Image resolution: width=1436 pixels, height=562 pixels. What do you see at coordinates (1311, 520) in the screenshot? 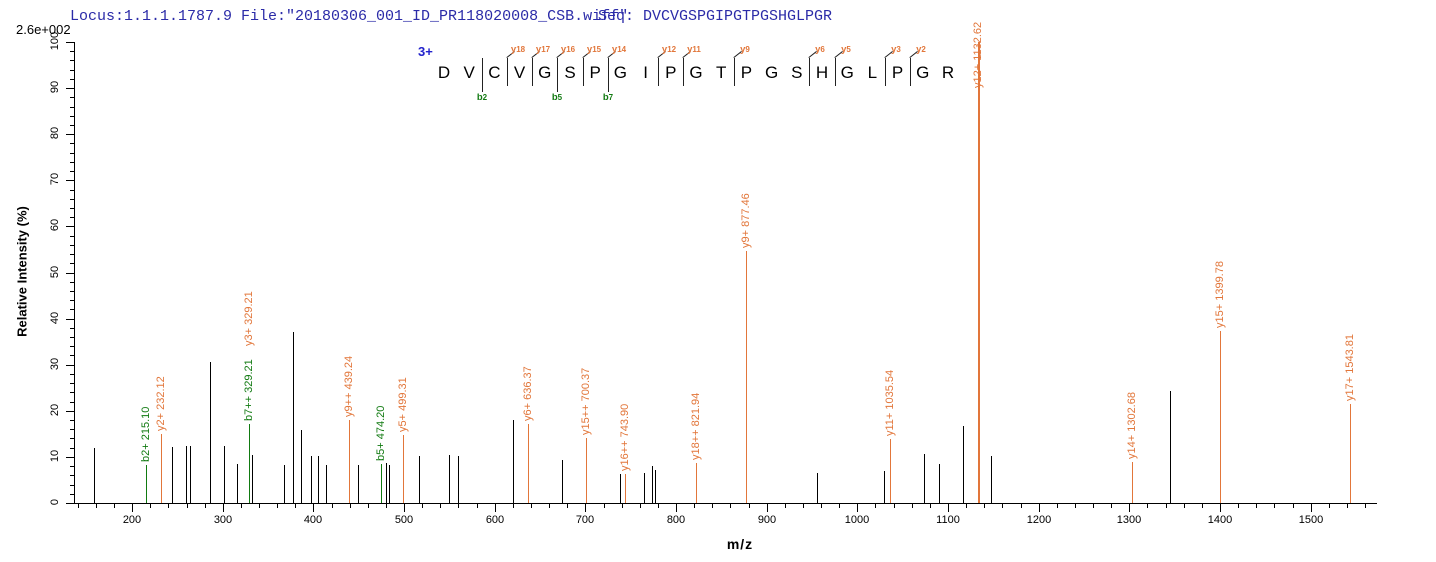
I see `x-tick-label: 1500` at bounding box center [1311, 520].